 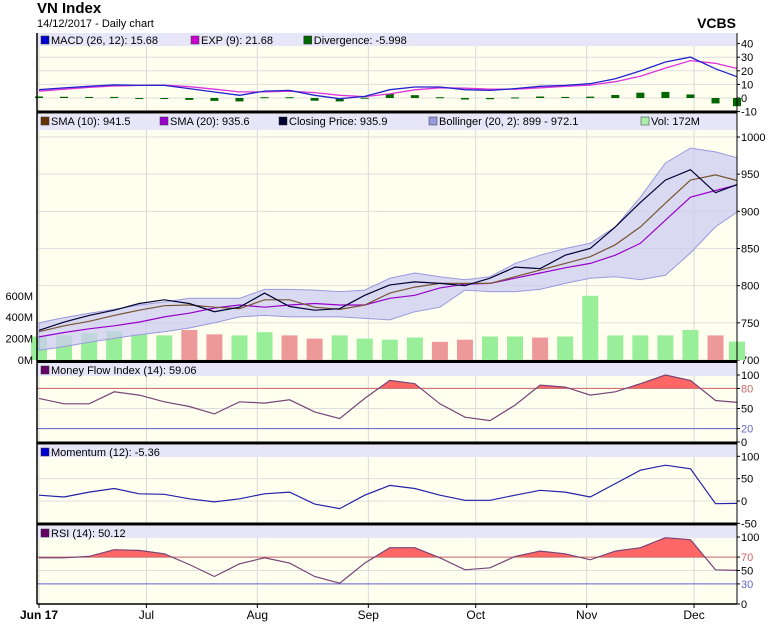 What do you see at coordinates (388, 547) in the screenshot?
I see `overbought-fill` at bounding box center [388, 547].